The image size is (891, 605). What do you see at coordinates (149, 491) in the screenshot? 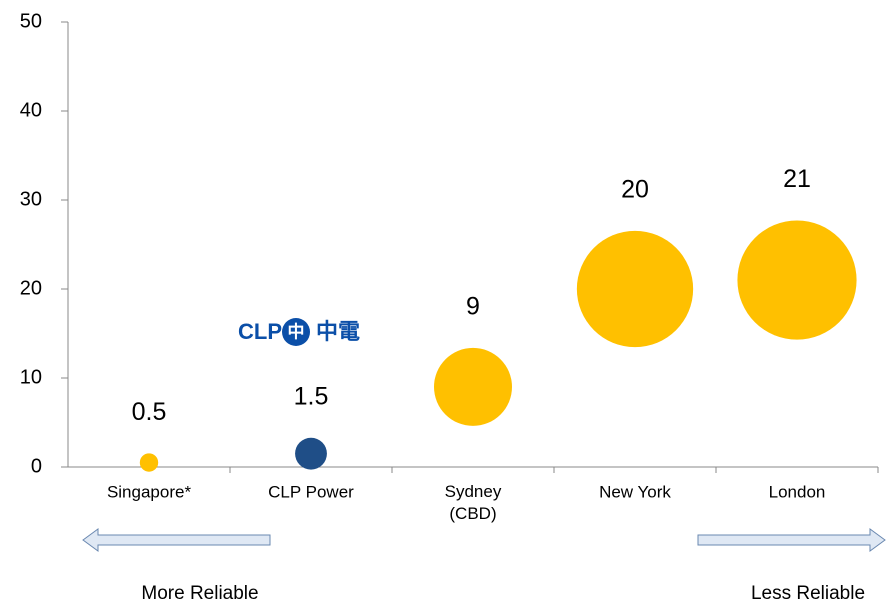
I see `x-tick-label: Singapore*` at bounding box center [149, 491].